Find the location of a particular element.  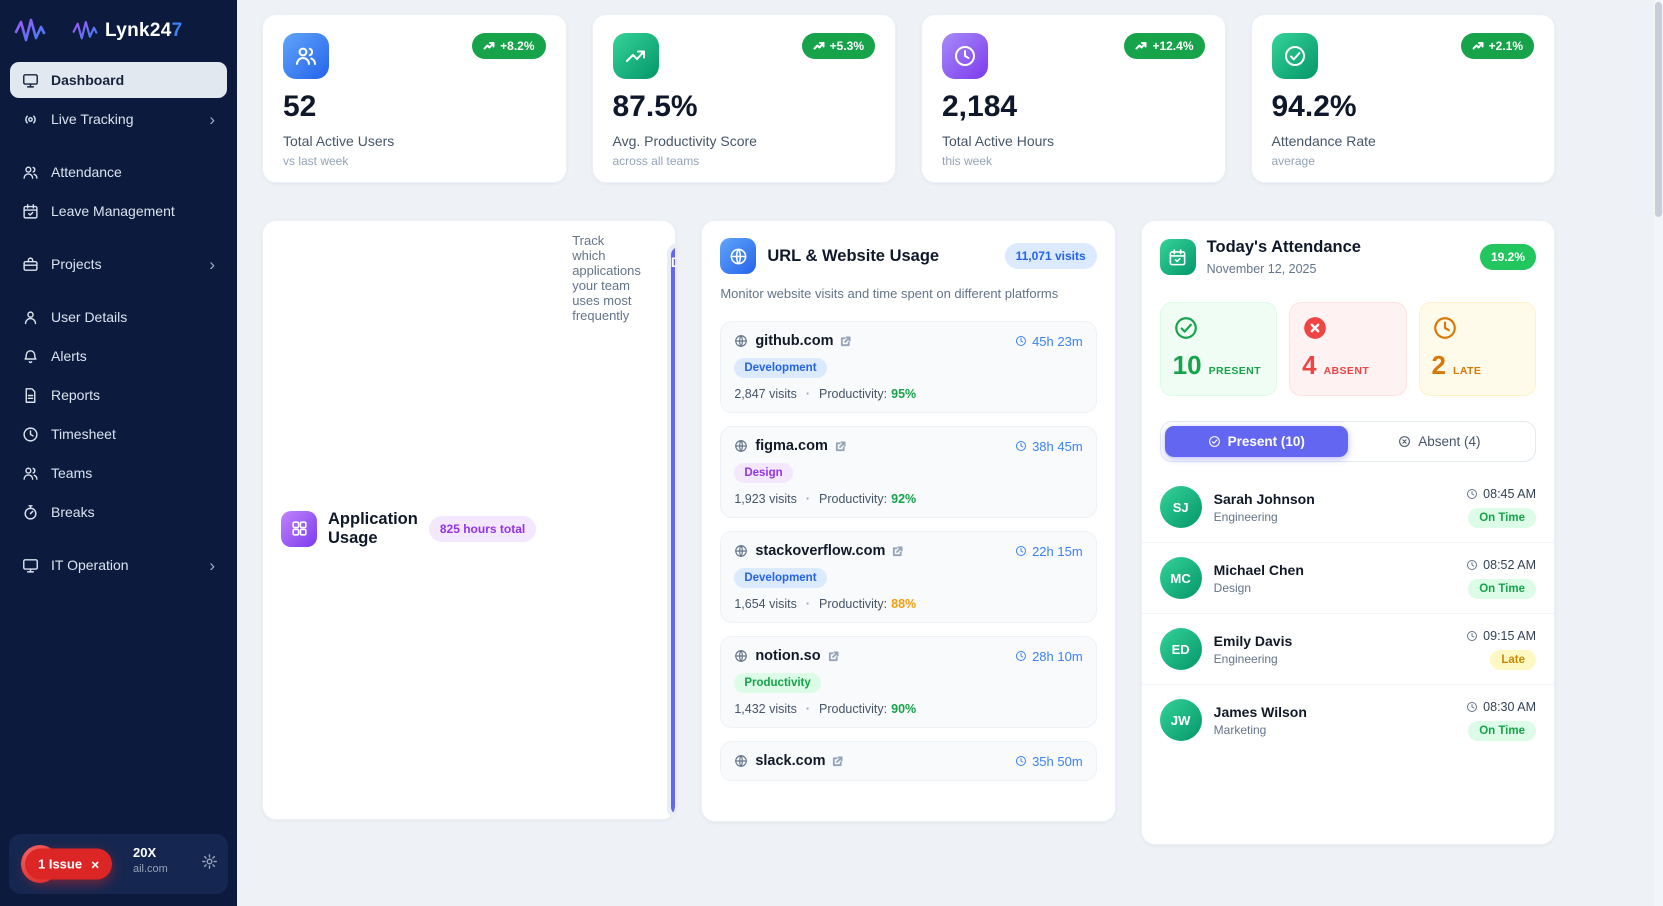

person-name: Sarah Johnson is located at coordinates (1264, 498).